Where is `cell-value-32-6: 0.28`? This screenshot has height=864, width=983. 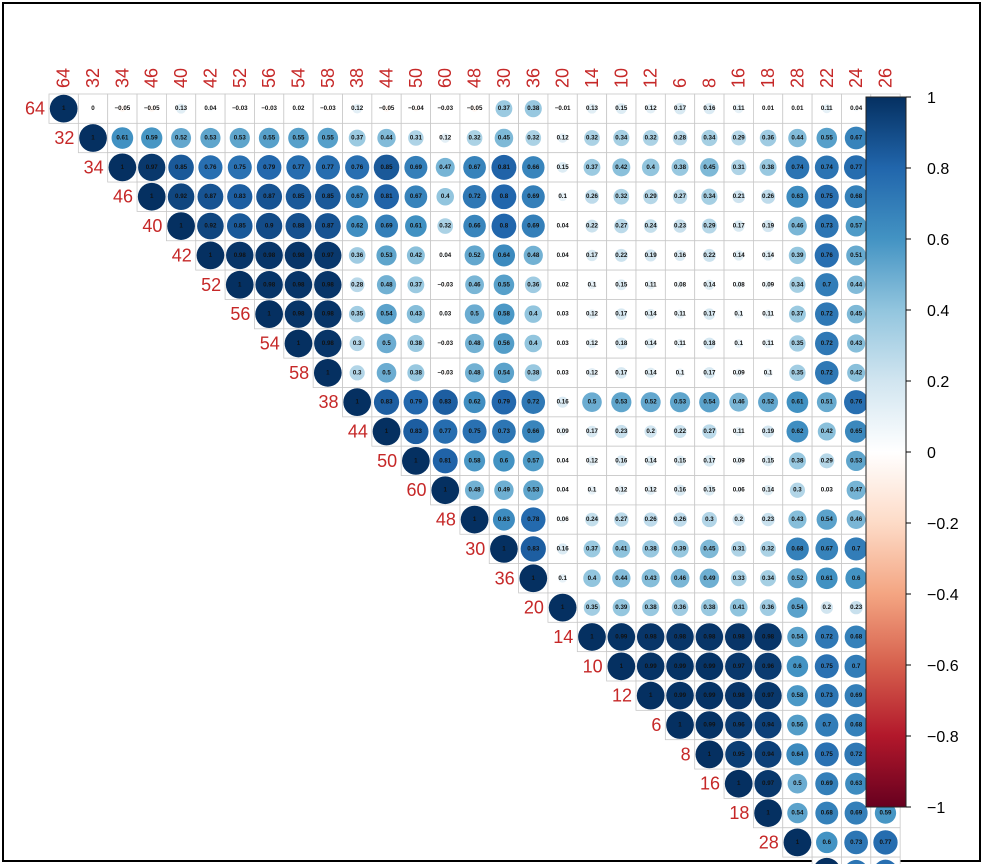 cell-value-32-6: 0.28 is located at coordinates (680, 138).